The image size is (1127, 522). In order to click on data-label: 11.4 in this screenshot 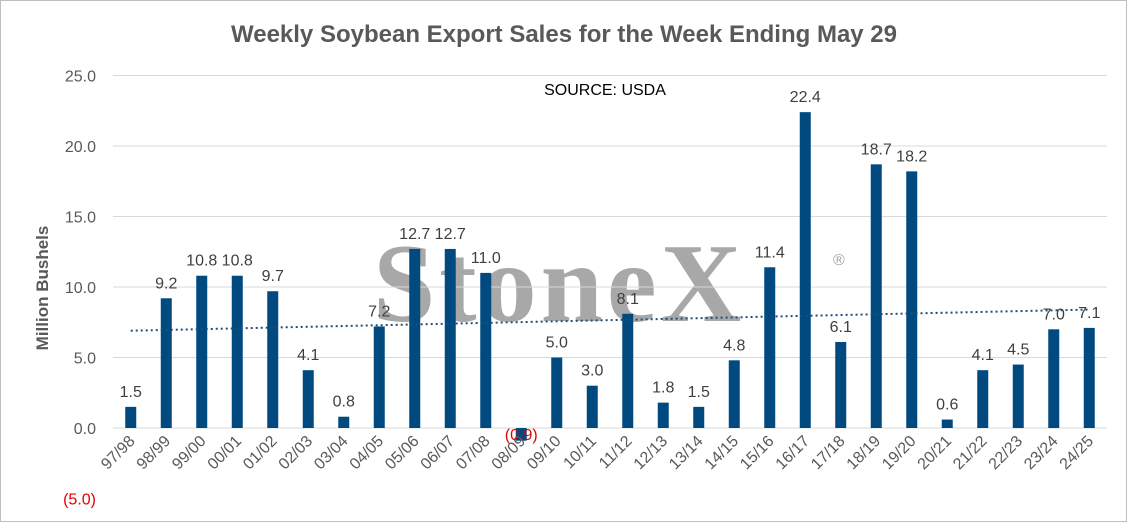, I will do `click(770, 252)`.